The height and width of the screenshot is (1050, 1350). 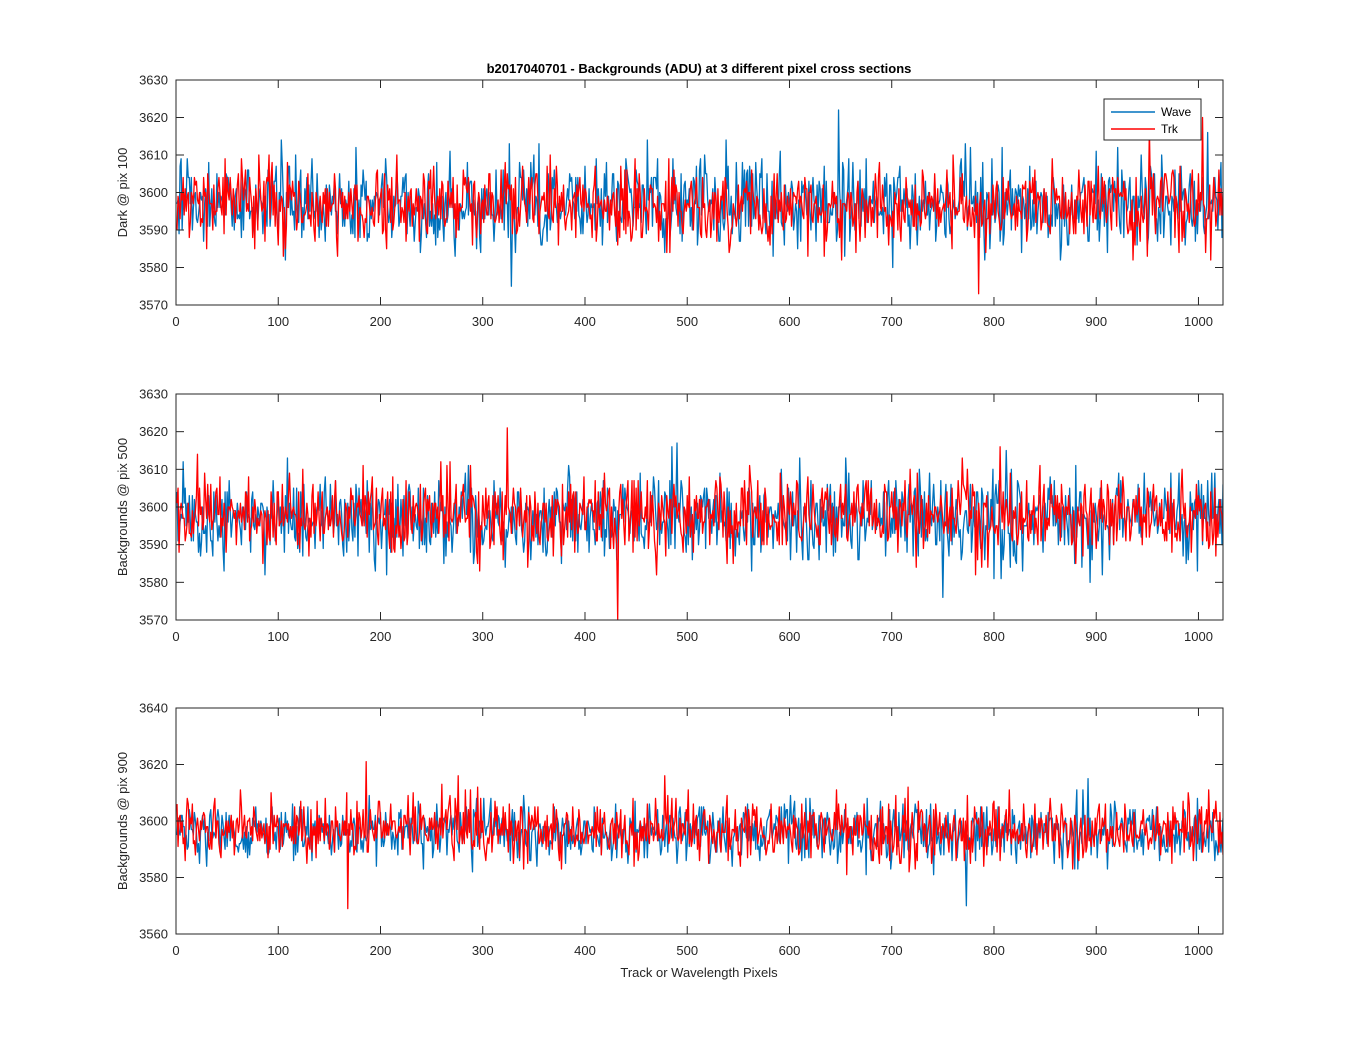 I want to click on legend: Wave Trk, so click(x=1152, y=119).